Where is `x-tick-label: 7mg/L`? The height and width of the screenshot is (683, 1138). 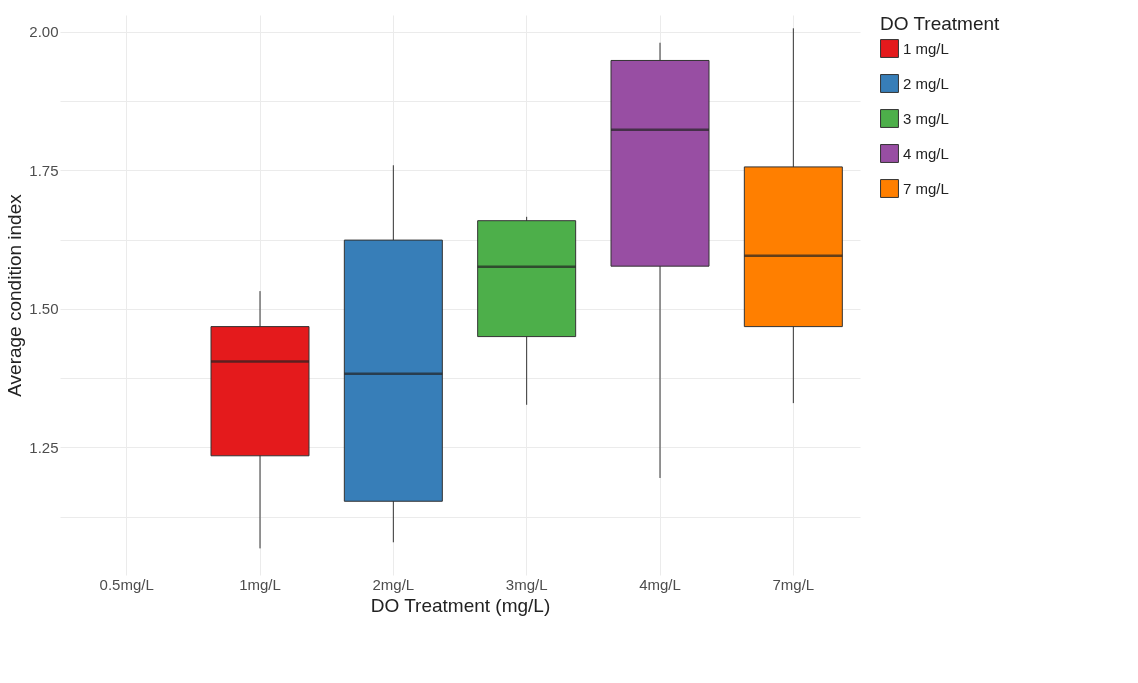 x-tick-label: 7mg/L is located at coordinates (793, 584).